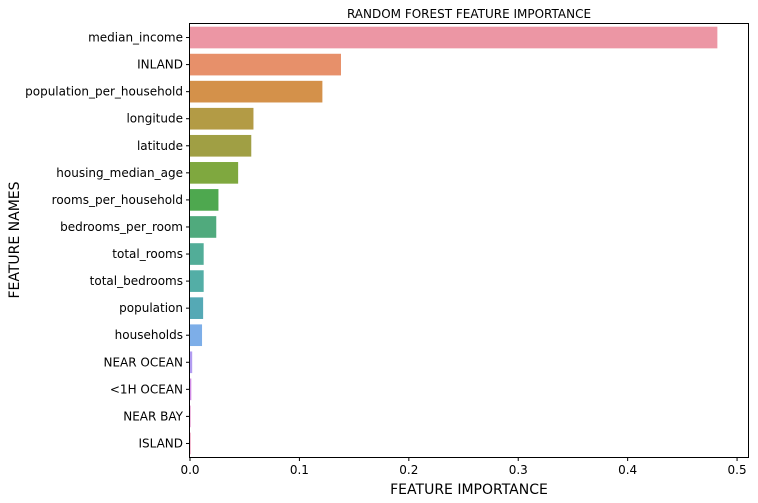  What do you see at coordinates (160, 65) in the screenshot?
I see `y-tick-label-1: INLAND` at bounding box center [160, 65].